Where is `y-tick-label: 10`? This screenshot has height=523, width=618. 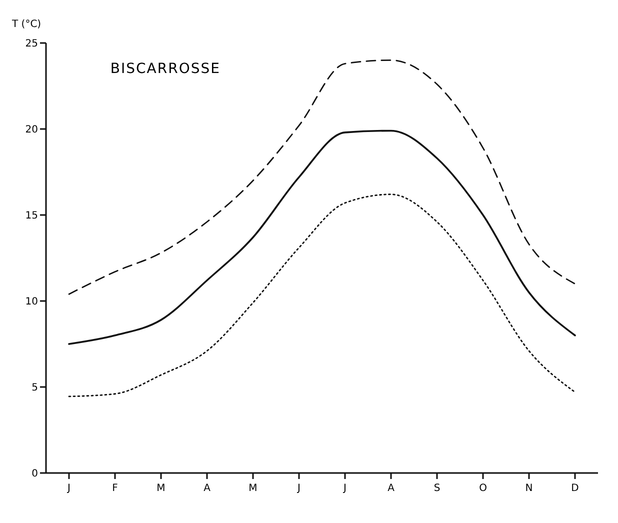 y-tick-label: 10 is located at coordinates (31, 302).